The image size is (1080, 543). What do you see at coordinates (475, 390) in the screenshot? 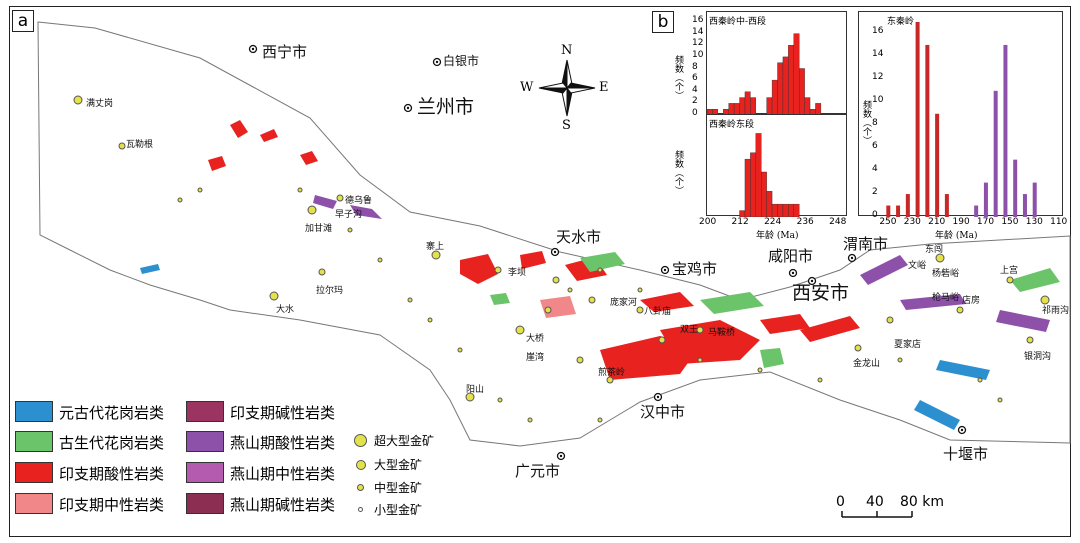
I see `deposit-label: 阳山` at bounding box center [475, 390].